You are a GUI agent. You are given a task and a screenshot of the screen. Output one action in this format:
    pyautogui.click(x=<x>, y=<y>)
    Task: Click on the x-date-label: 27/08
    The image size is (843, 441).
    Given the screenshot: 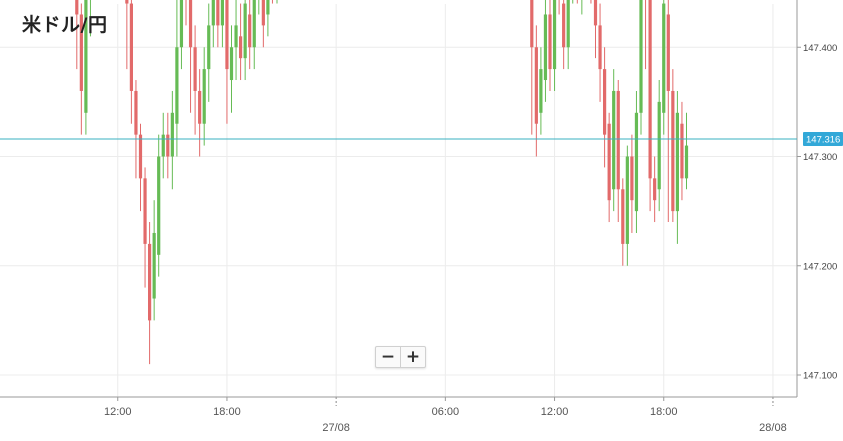 What is the action you would take?
    pyautogui.click(x=336, y=428)
    